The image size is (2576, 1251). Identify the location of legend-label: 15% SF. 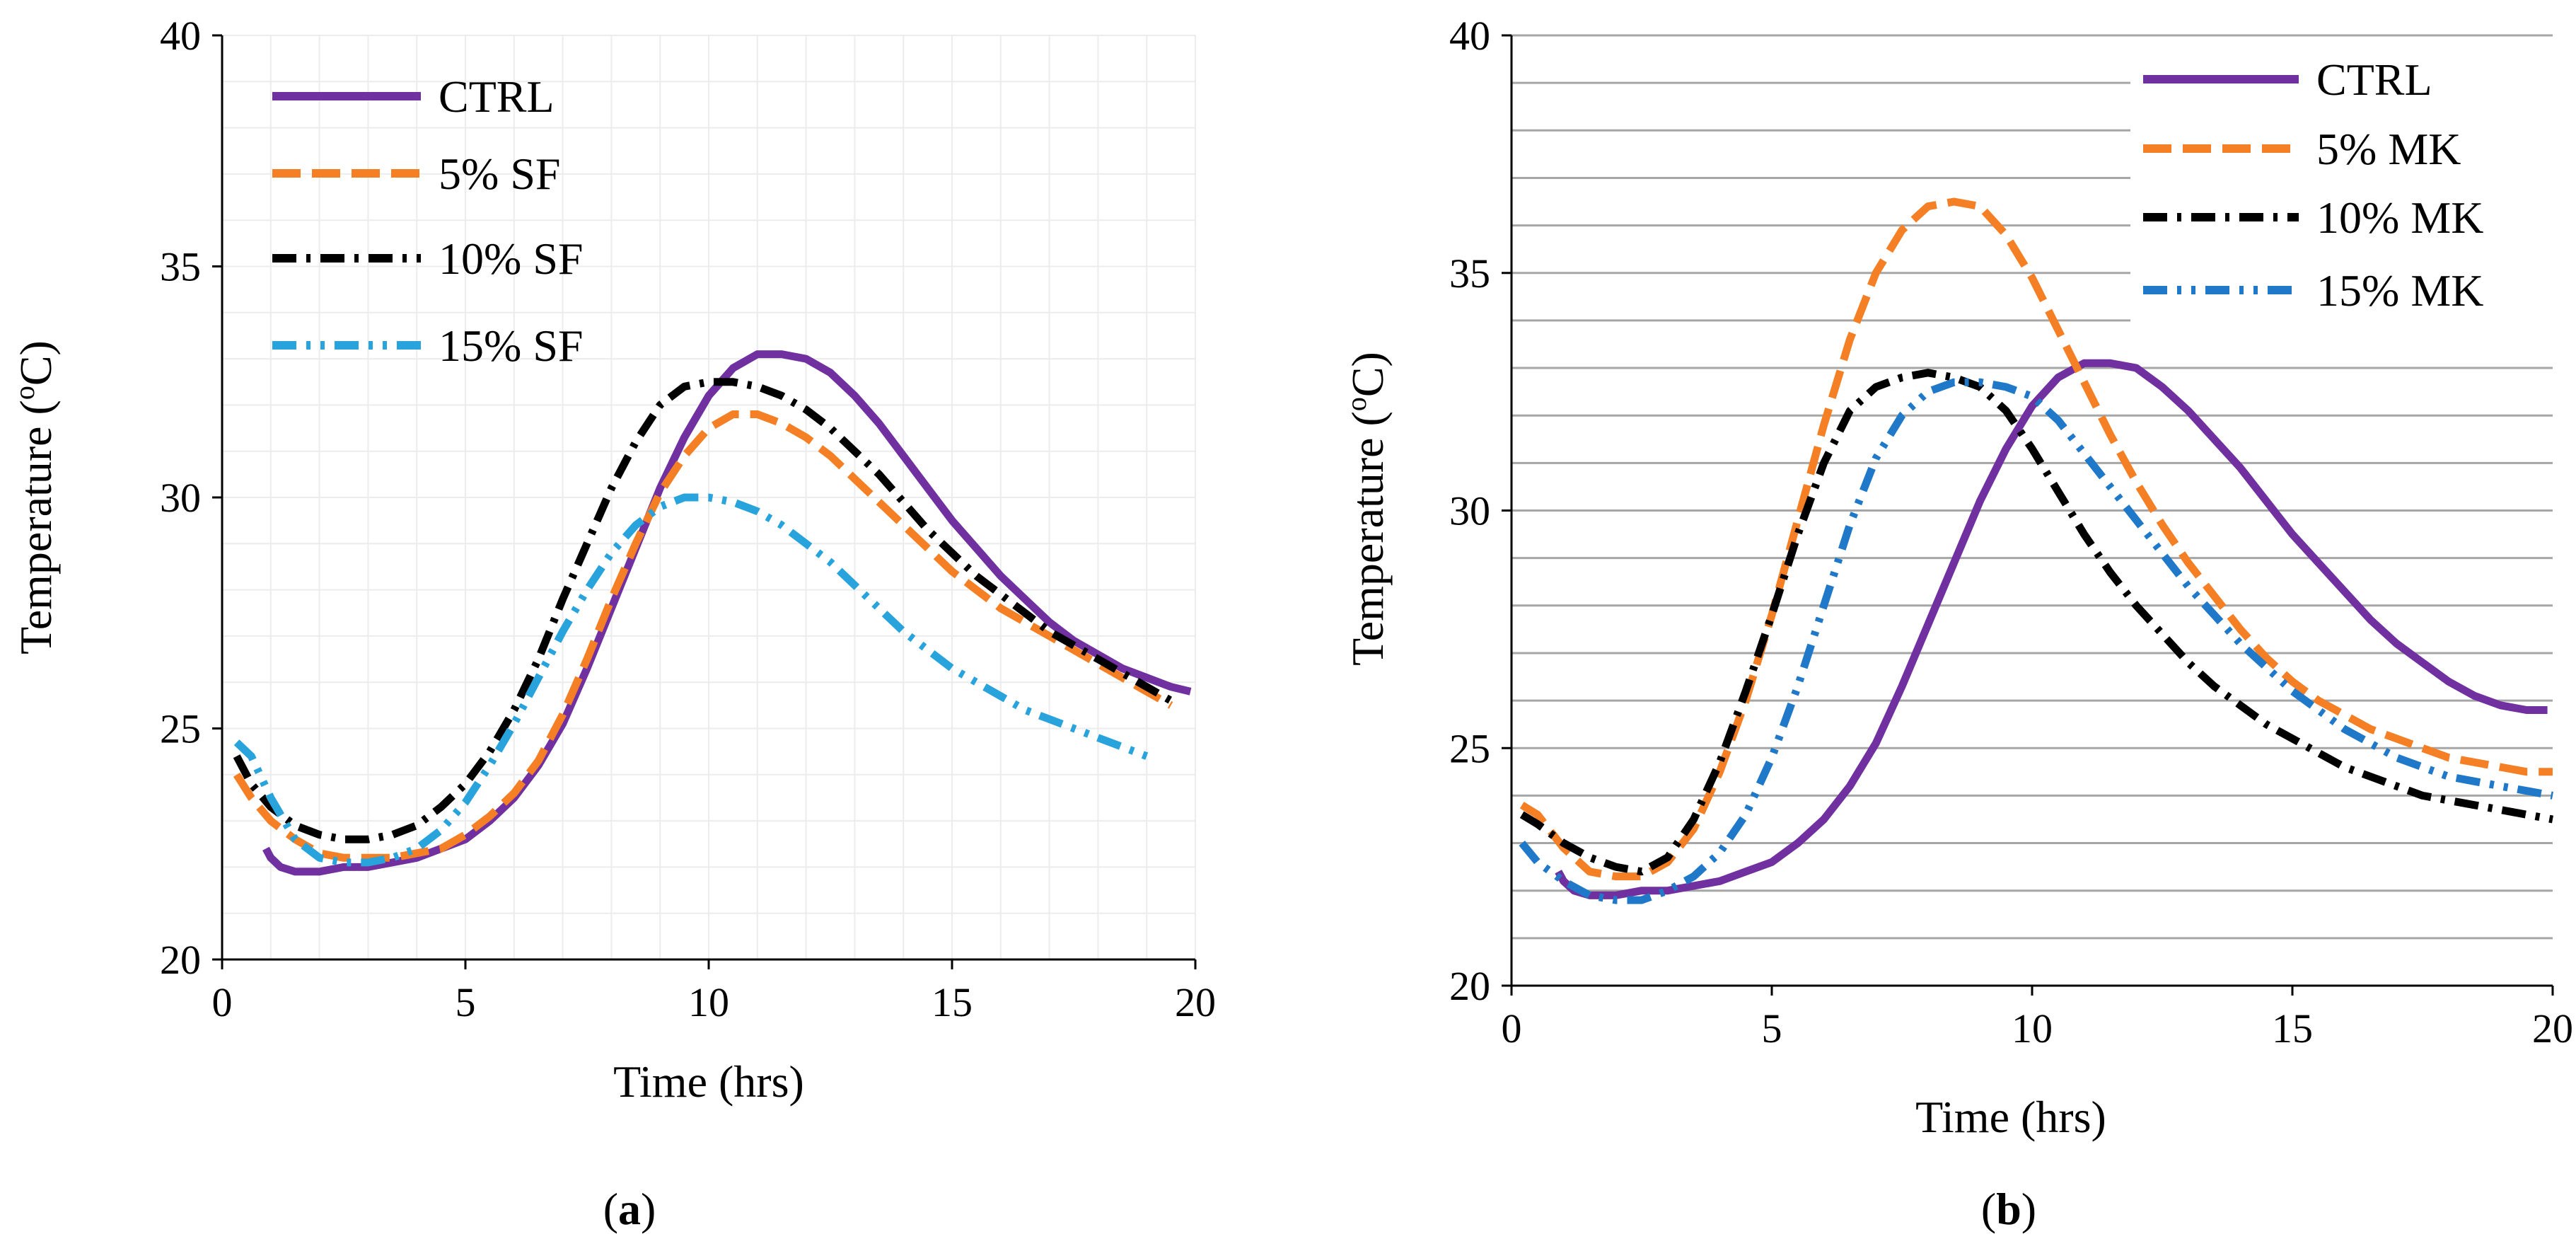
(511, 346).